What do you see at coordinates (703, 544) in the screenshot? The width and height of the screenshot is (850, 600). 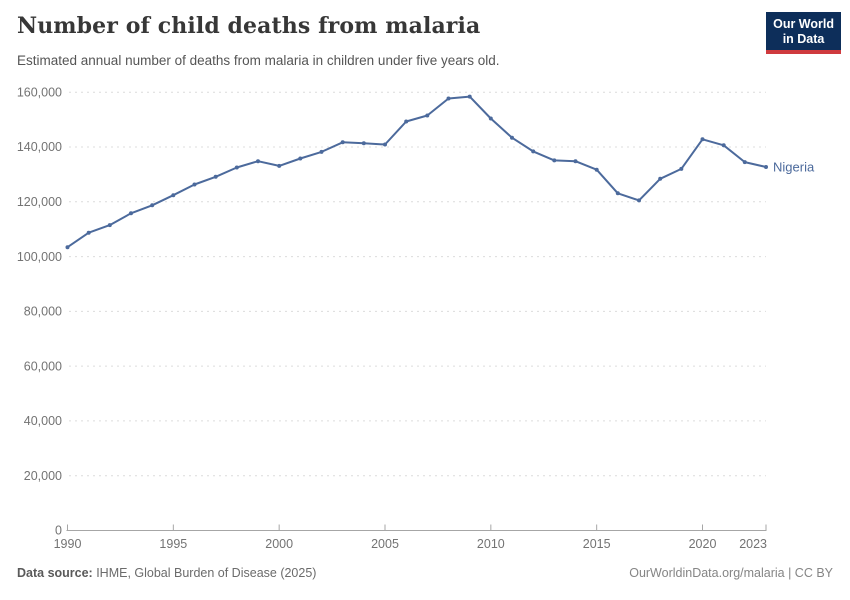 I see `x-axis-label: 2020` at bounding box center [703, 544].